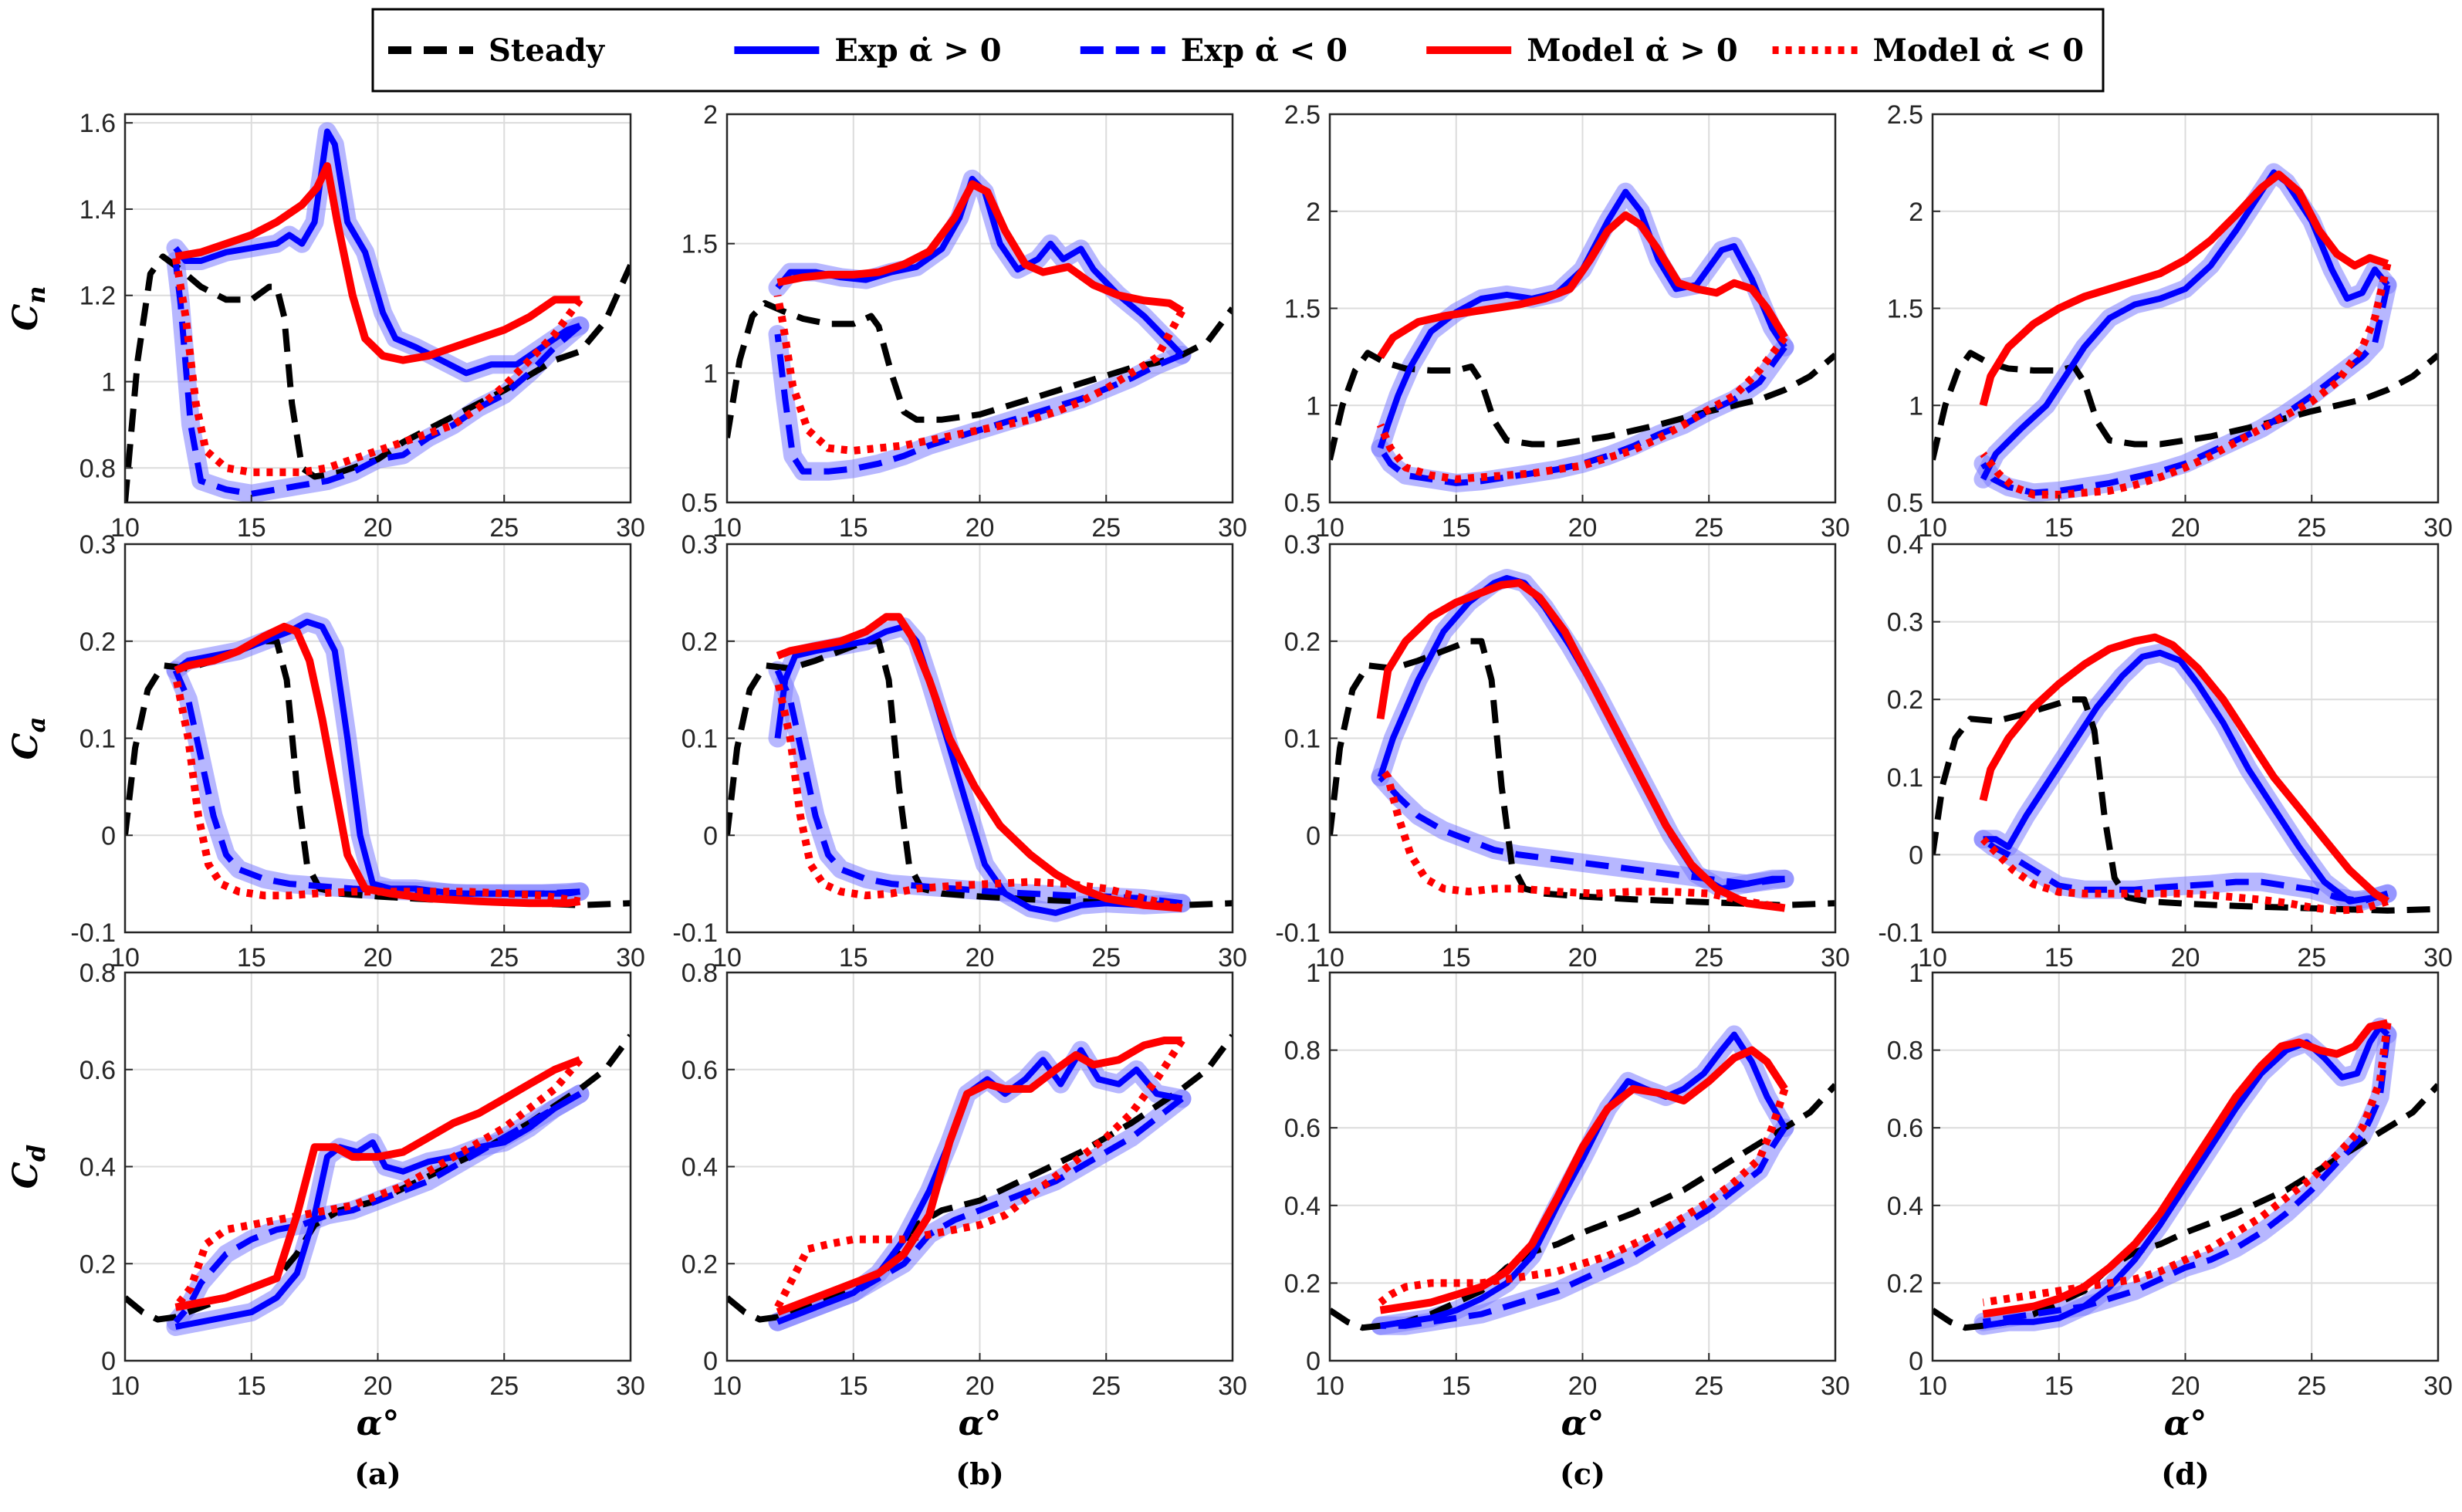  Describe the element at coordinates (378, 1423) in the screenshot. I see `x-axis-label: α°` at that location.